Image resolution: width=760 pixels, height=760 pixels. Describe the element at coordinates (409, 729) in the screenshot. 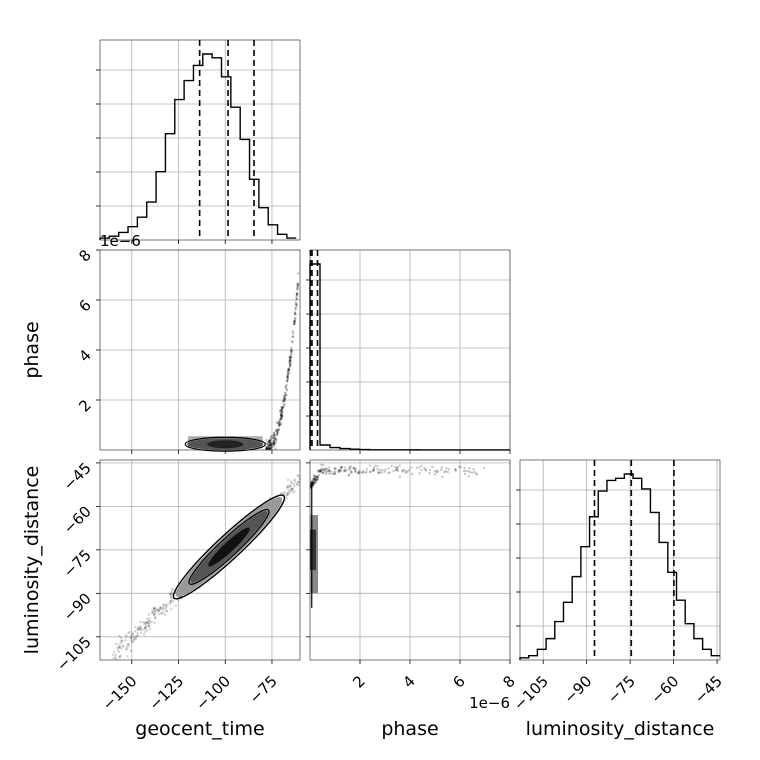

I see `x-axis-title-phase: phase` at that location.